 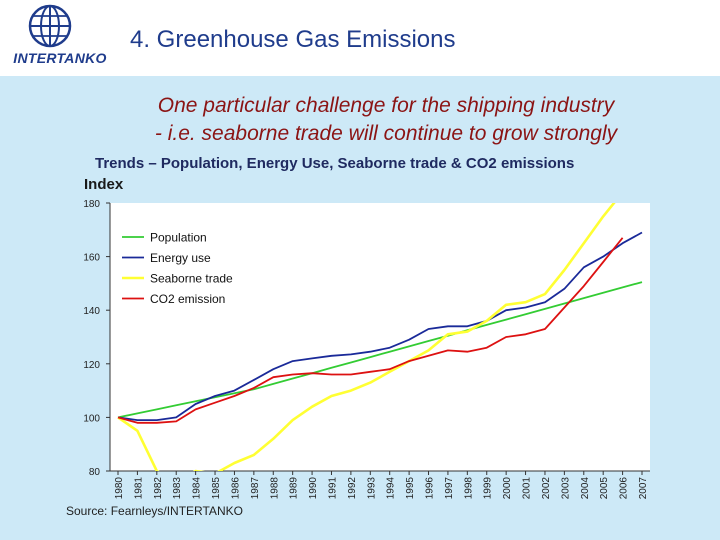 What do you see at coordinates (180, 258) in the screenshot?
I see `legend-label-energy-use: Energy use` at bounding box center [180, 258].